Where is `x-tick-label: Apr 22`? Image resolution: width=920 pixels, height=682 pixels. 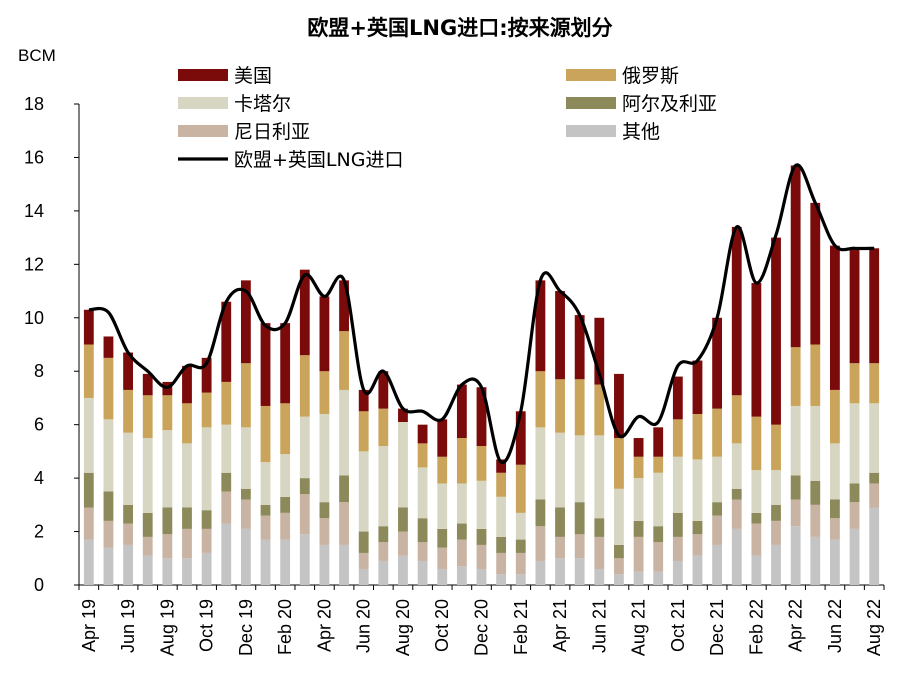 x-tick-label: Apr 22 is located at coordinates (796, 625).